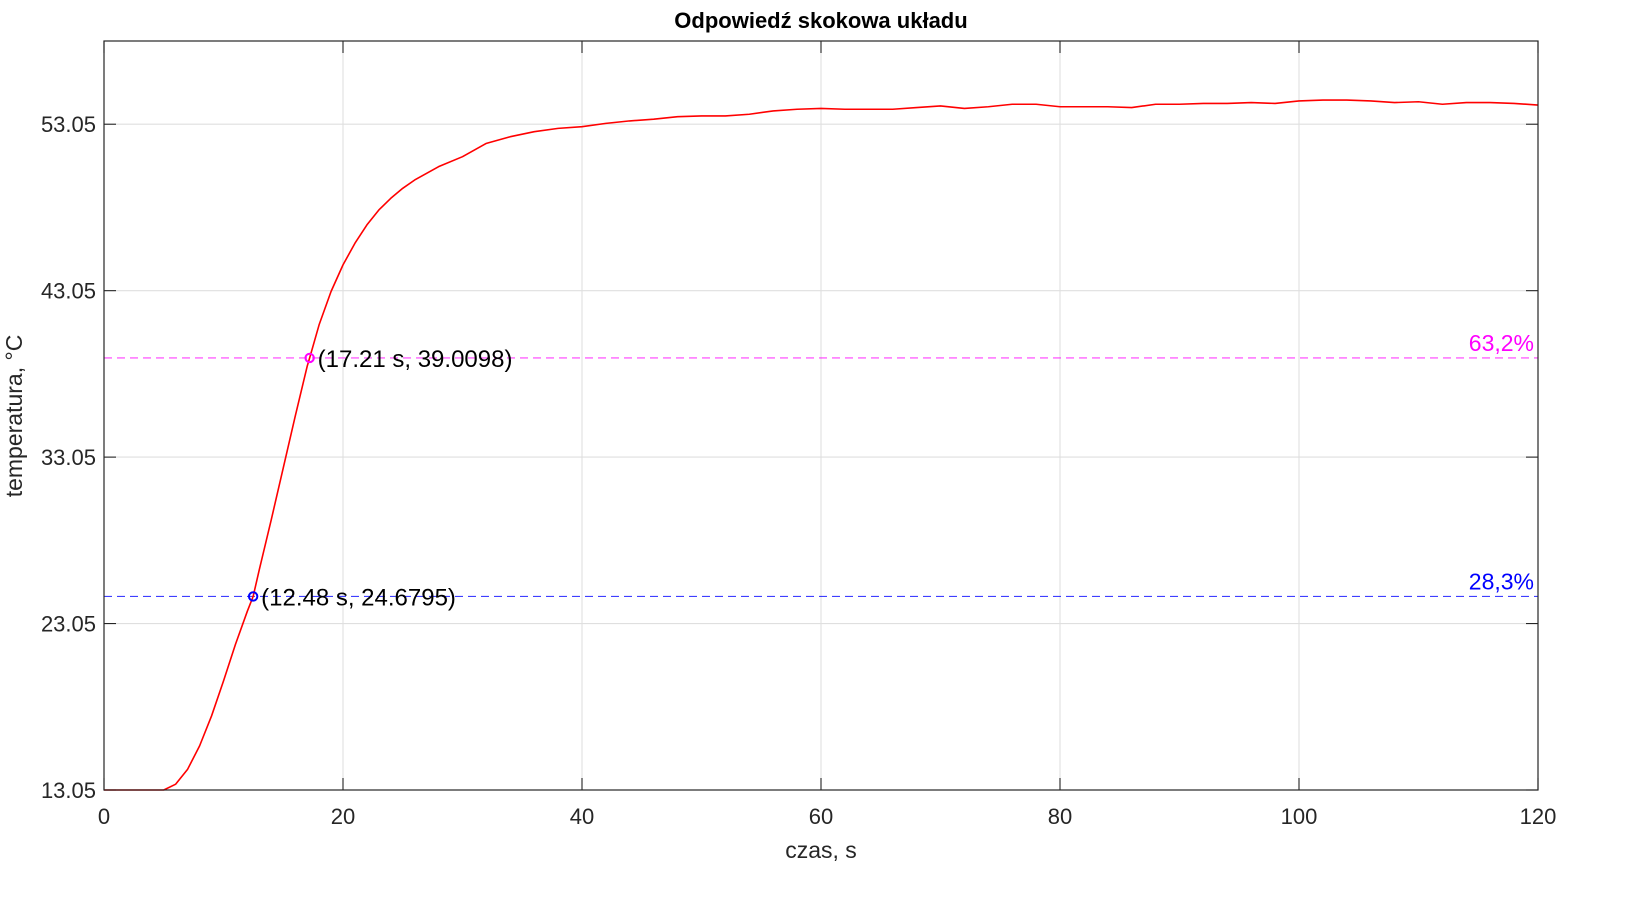 The height and width of the screenshot is (910, 1625). What do you see at coordinates (68, 291) in the screenshot?
I see `y-tick-label: 43.05` at bounding box center [68, 291].